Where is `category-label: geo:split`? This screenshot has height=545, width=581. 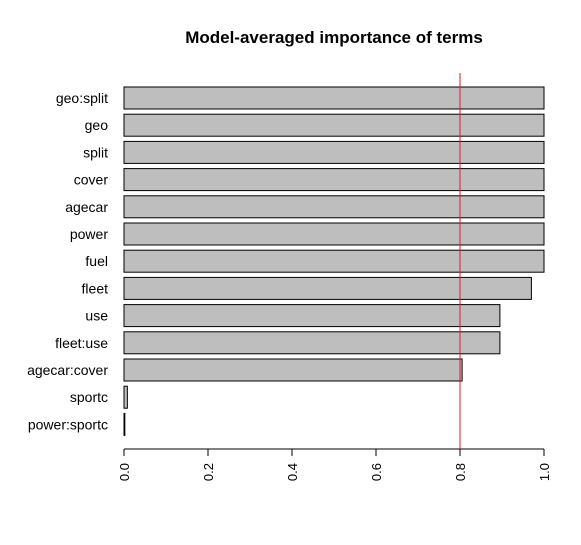 category-label: geo:split is located at coordinates (82, 98).